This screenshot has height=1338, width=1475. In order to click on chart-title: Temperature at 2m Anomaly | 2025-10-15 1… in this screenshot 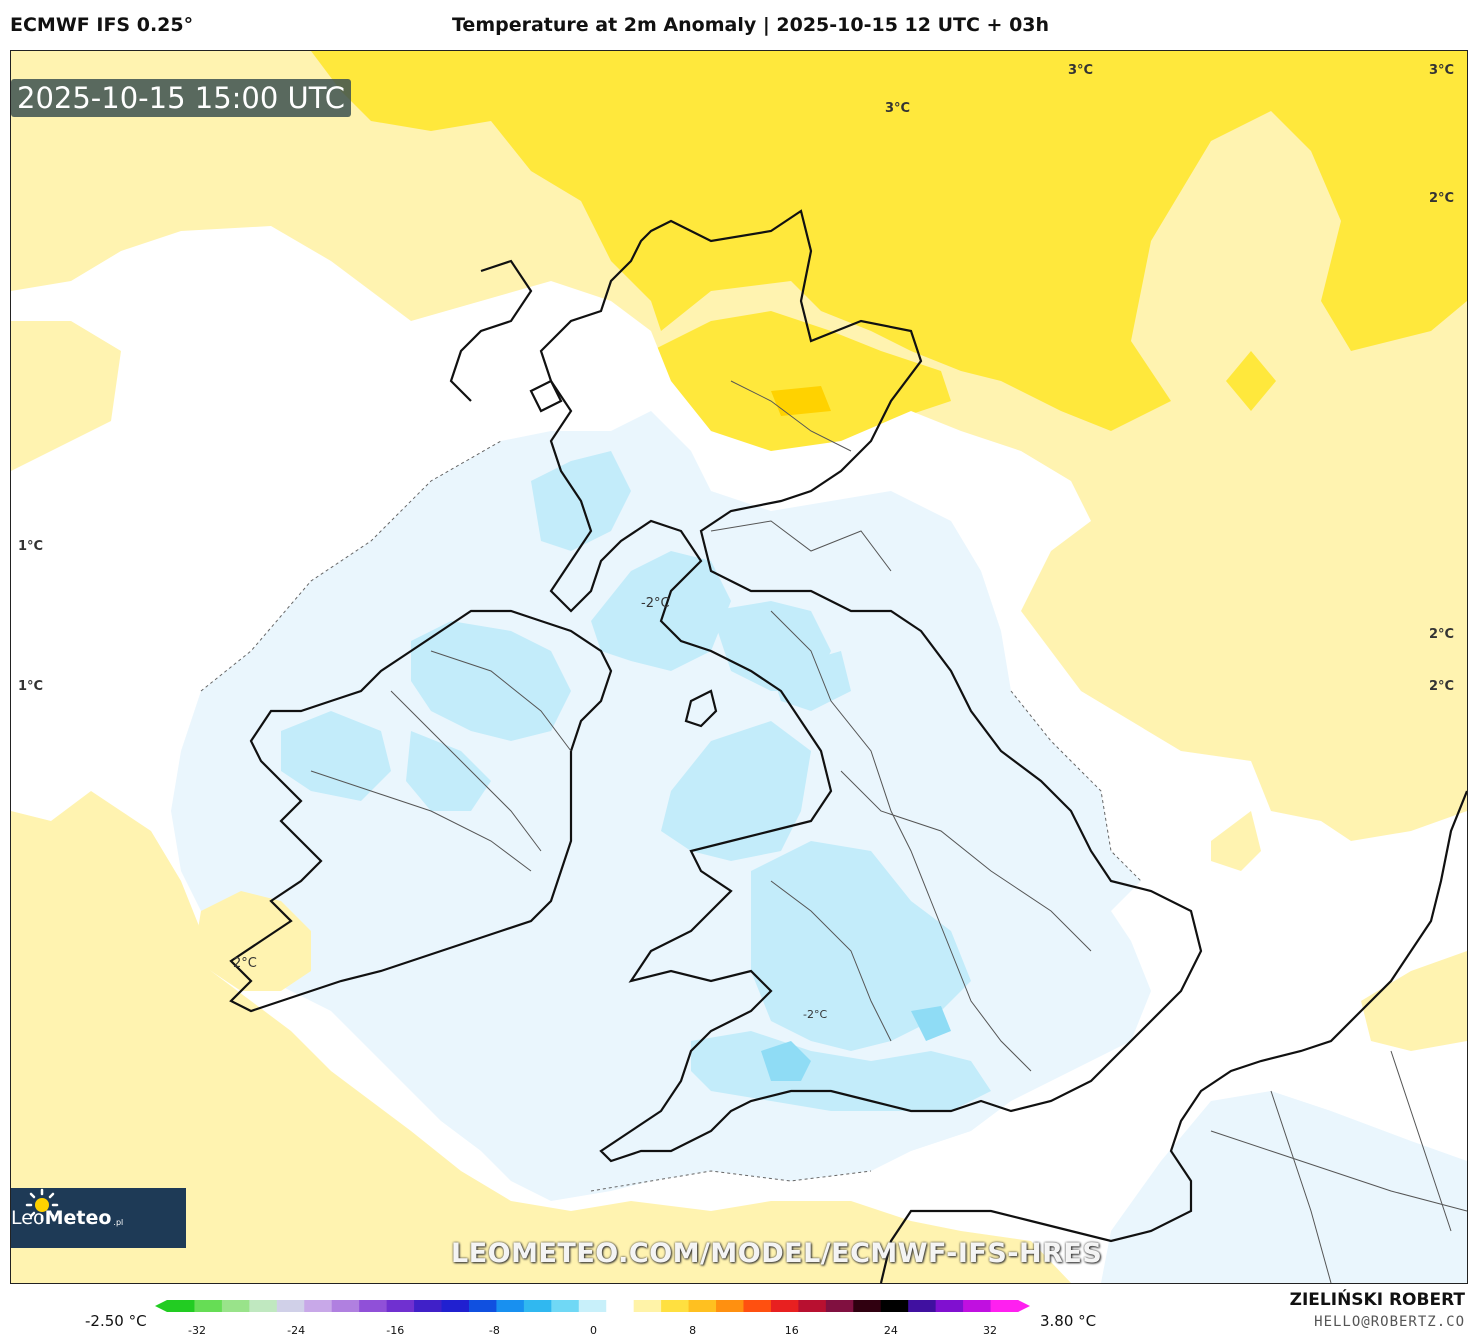, I will do `click(751, 25)`.